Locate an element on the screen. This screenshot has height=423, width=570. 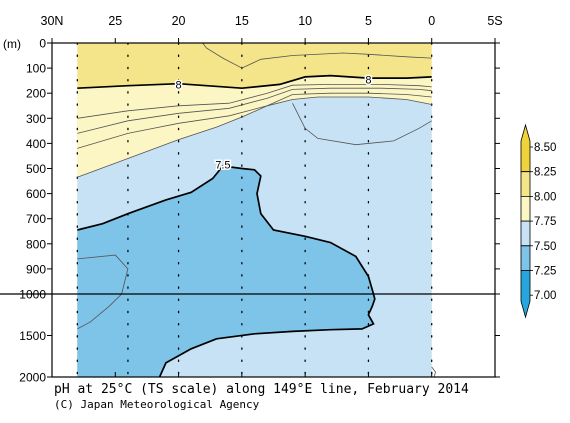
y-tick-label: 300 is located at coordinates (36, 119).